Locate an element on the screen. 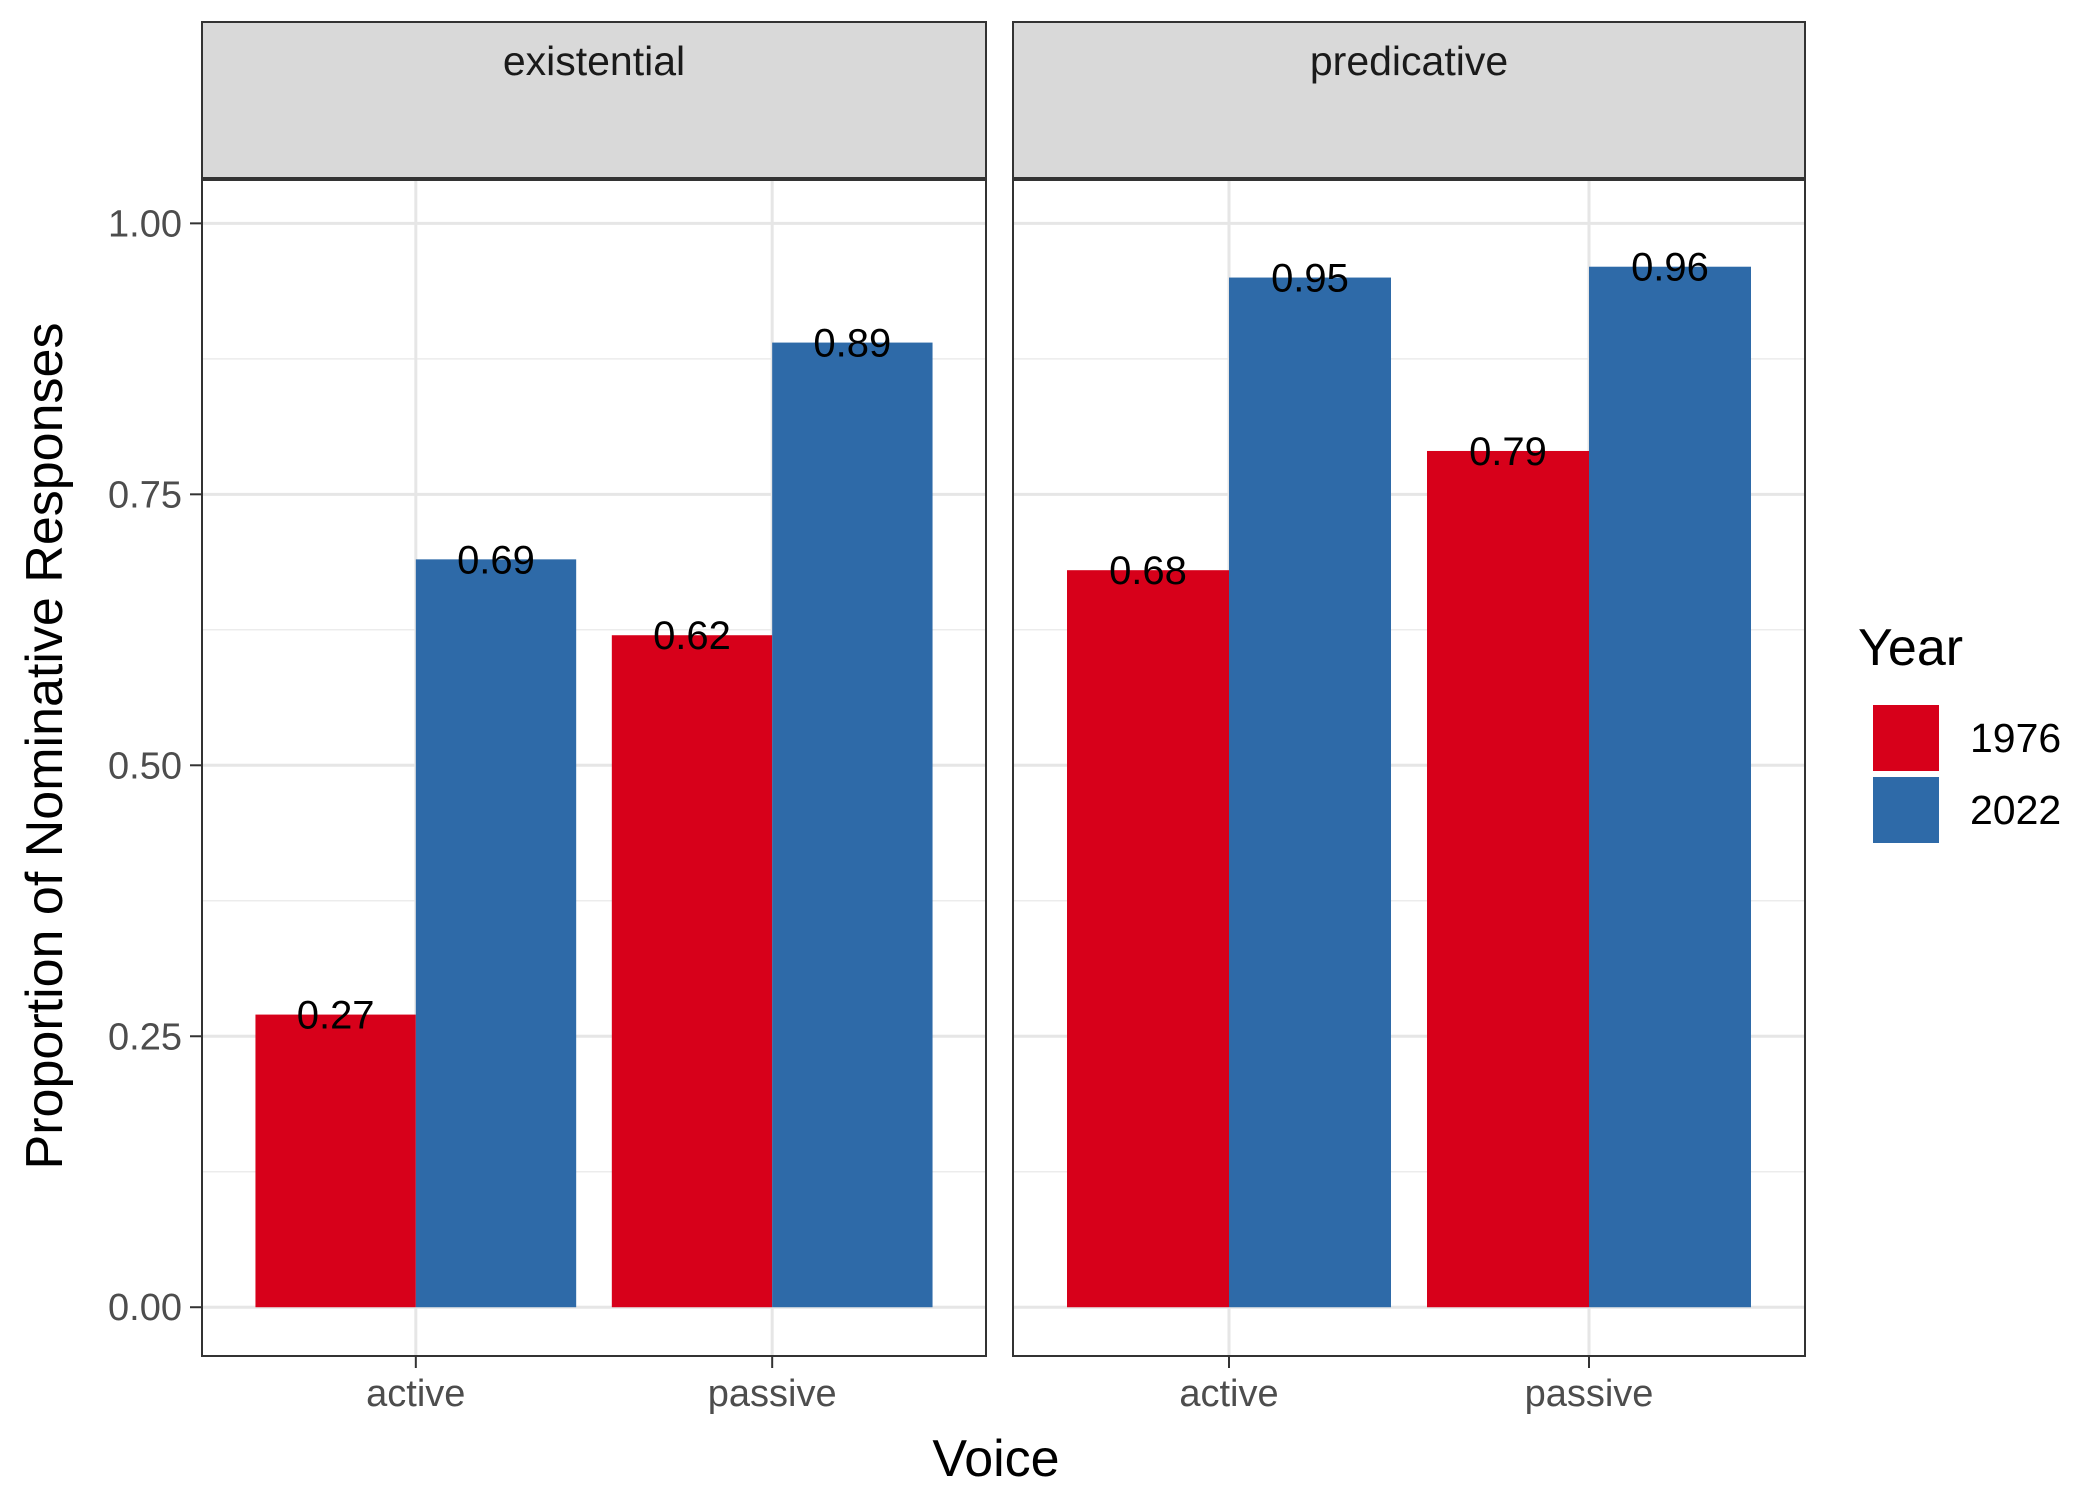 The height and width of the screenshot is (1499, 2099). y-axis: 0.00 0.25 0.50 0.75 1.00 is located at coordinates (155, 766).